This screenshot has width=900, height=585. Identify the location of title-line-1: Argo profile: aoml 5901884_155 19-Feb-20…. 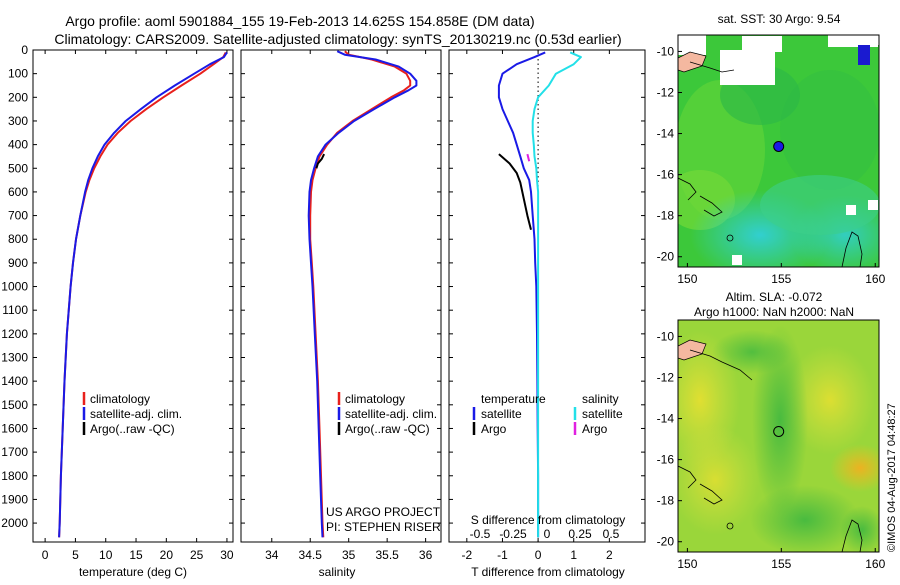
(299, 21).